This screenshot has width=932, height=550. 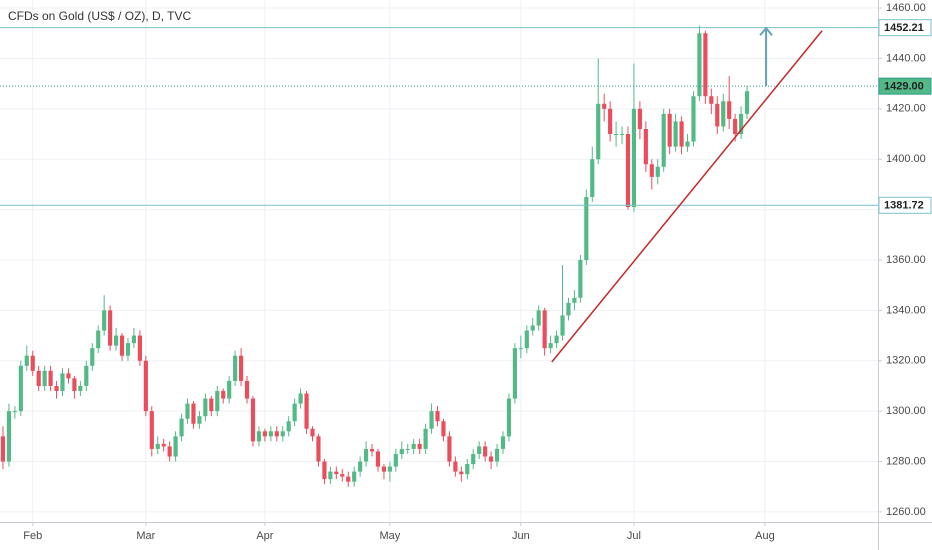 I want to click on x-tick-label: May, so click(x=390, y=536).